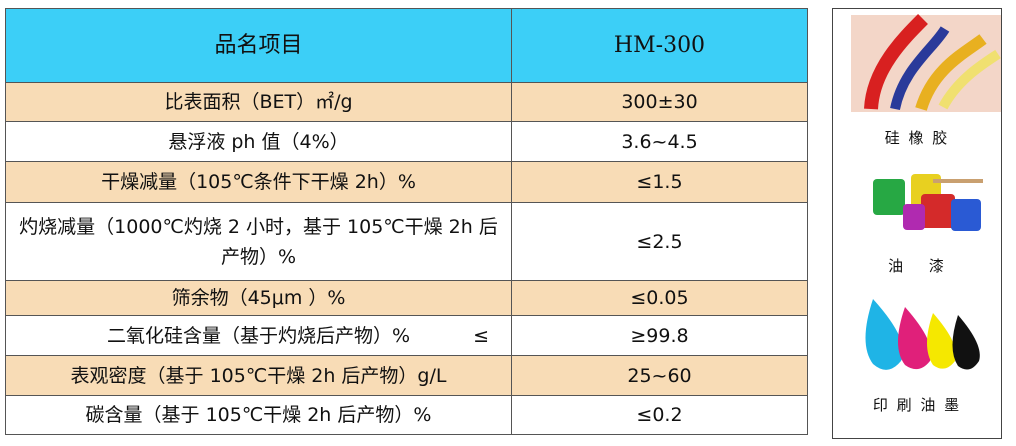  I want to click on item-text: 筛余物（45μm ）%, so click(258, 298).